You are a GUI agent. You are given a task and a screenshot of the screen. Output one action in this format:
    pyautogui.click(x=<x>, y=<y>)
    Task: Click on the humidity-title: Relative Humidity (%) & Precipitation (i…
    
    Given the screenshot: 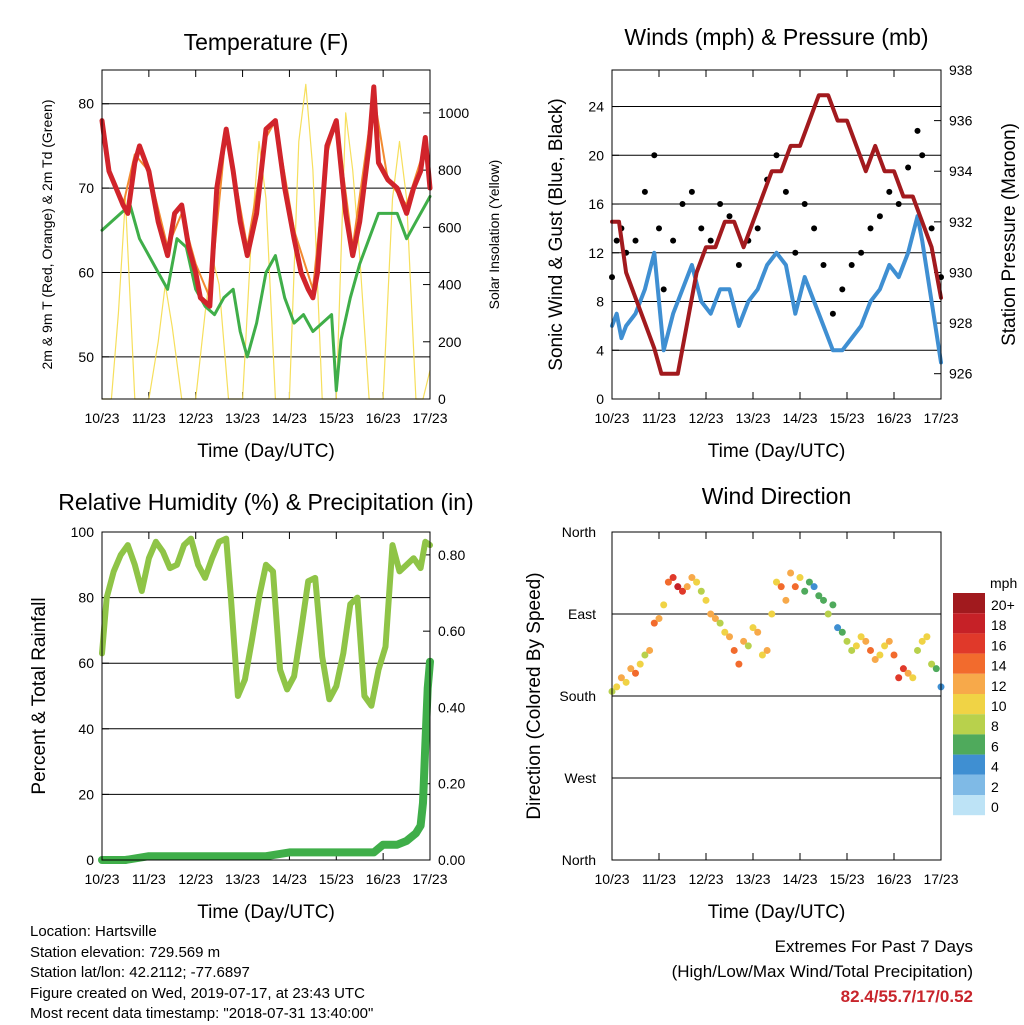 What is the action you would take?
    pyautogui.click(x=265, y=502)
    